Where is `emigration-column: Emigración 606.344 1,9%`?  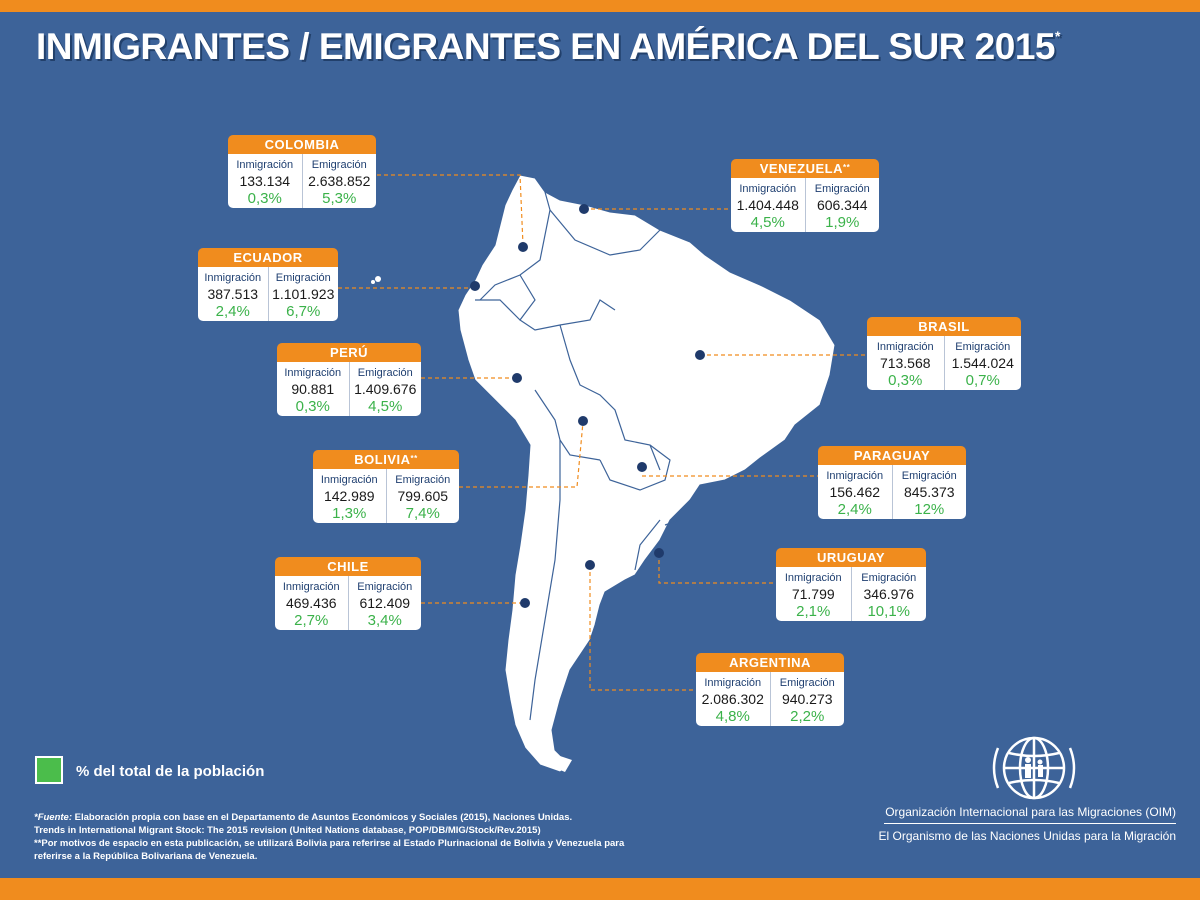
emigration-column: Emigración 606.344 1,9% is located at coordinates (842, 205).